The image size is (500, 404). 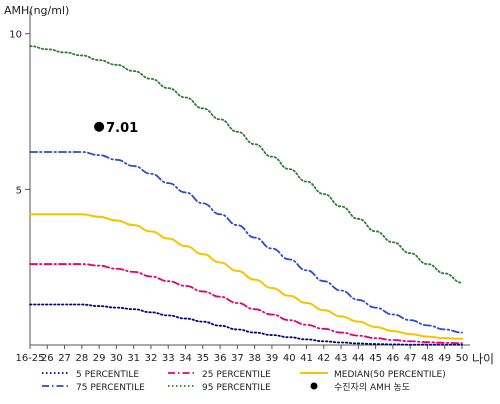 I want to click on x-tick-label: 39, so click(x=272, y=358).